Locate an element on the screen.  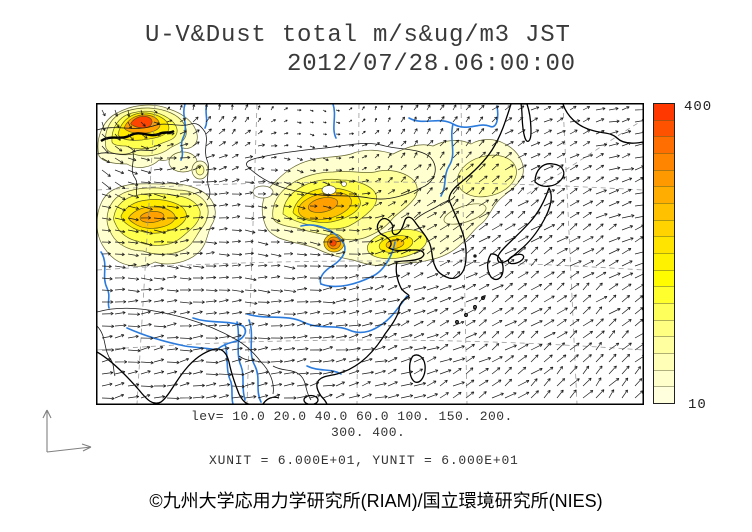
vector-scale-icon is located at coordinates (67, 431).